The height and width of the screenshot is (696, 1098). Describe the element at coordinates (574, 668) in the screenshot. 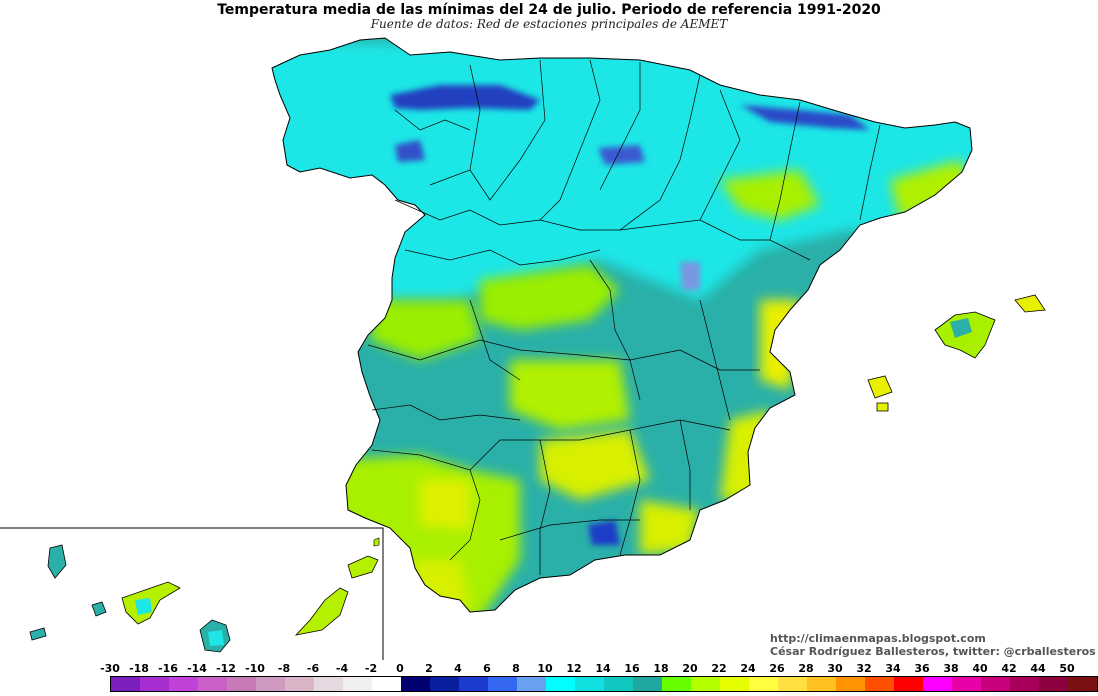

I see `legend-label: 12` at that location.